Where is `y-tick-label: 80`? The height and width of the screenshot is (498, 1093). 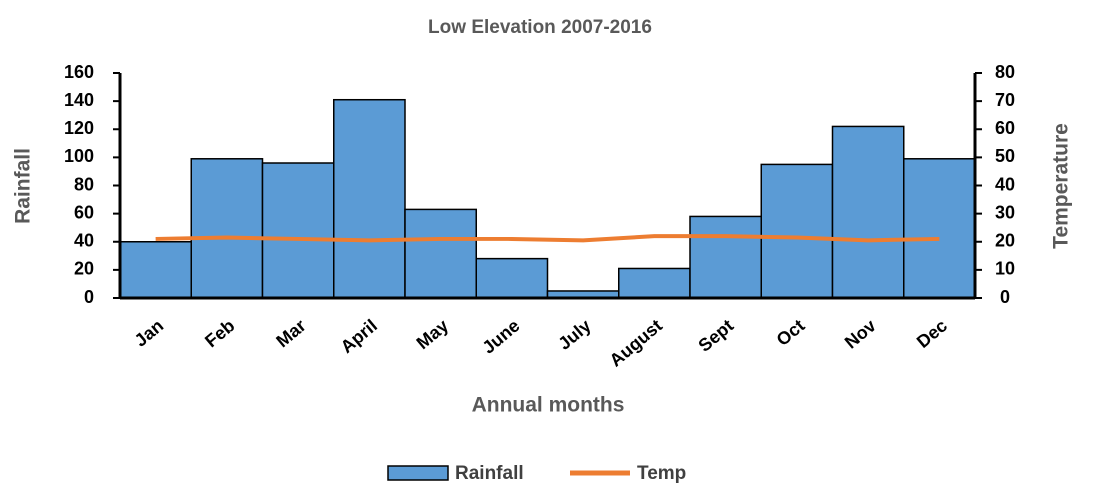 y-tick-label: 80 is located at coordinates (84, 184).